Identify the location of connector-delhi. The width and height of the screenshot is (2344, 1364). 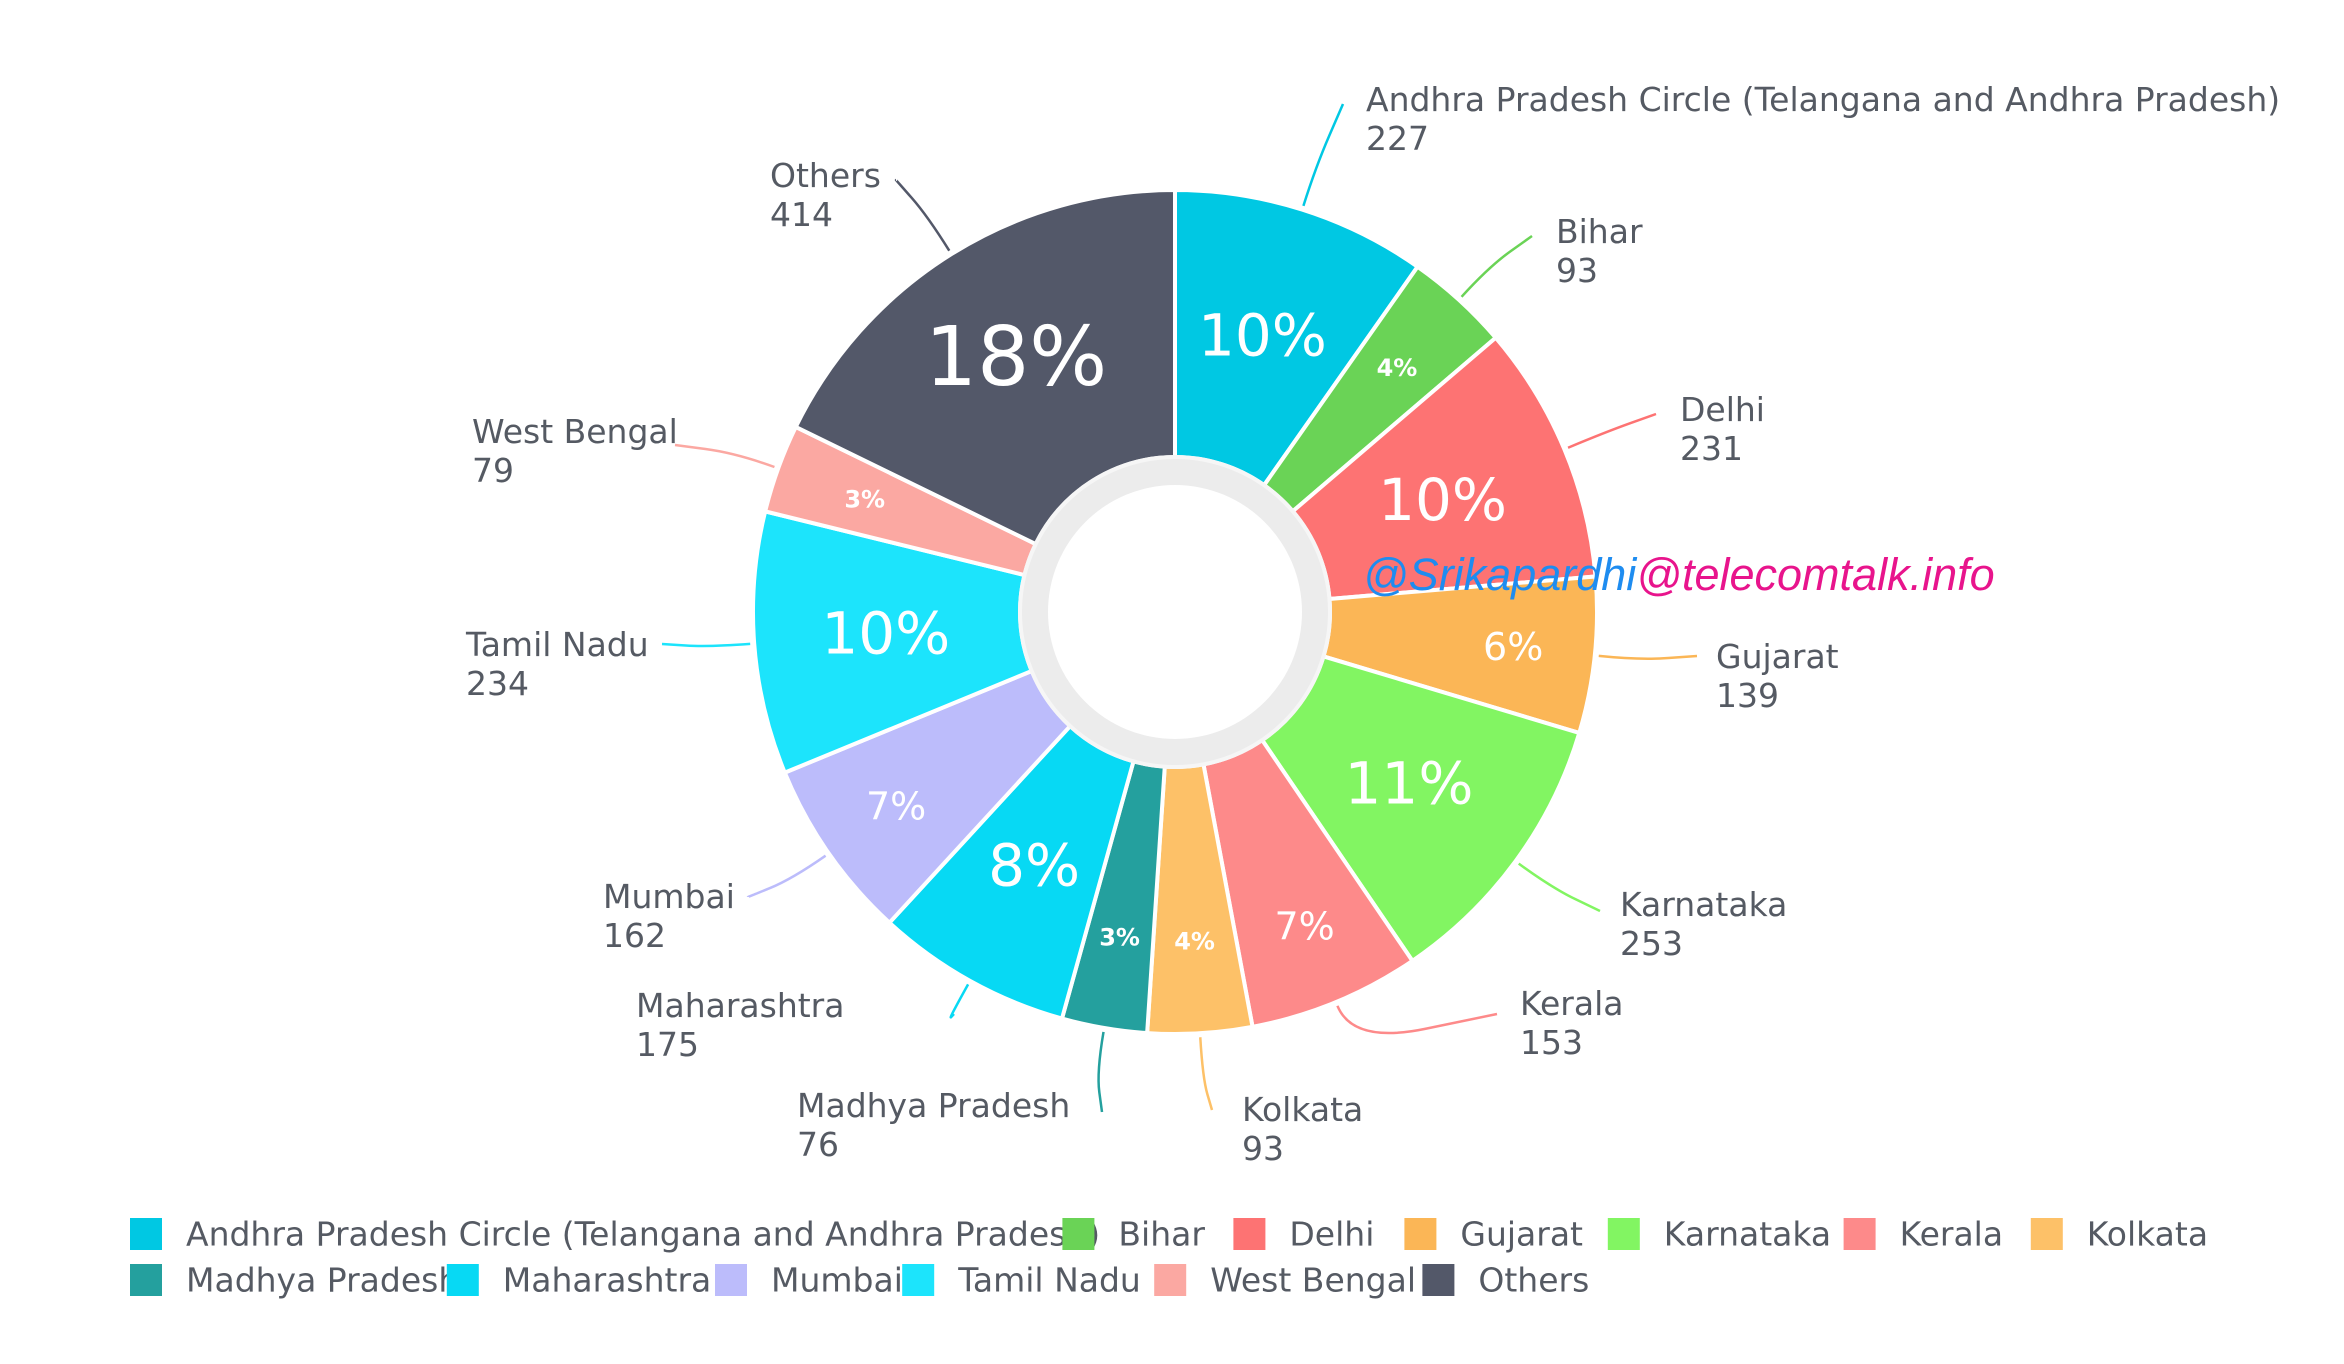
(1612, 430).